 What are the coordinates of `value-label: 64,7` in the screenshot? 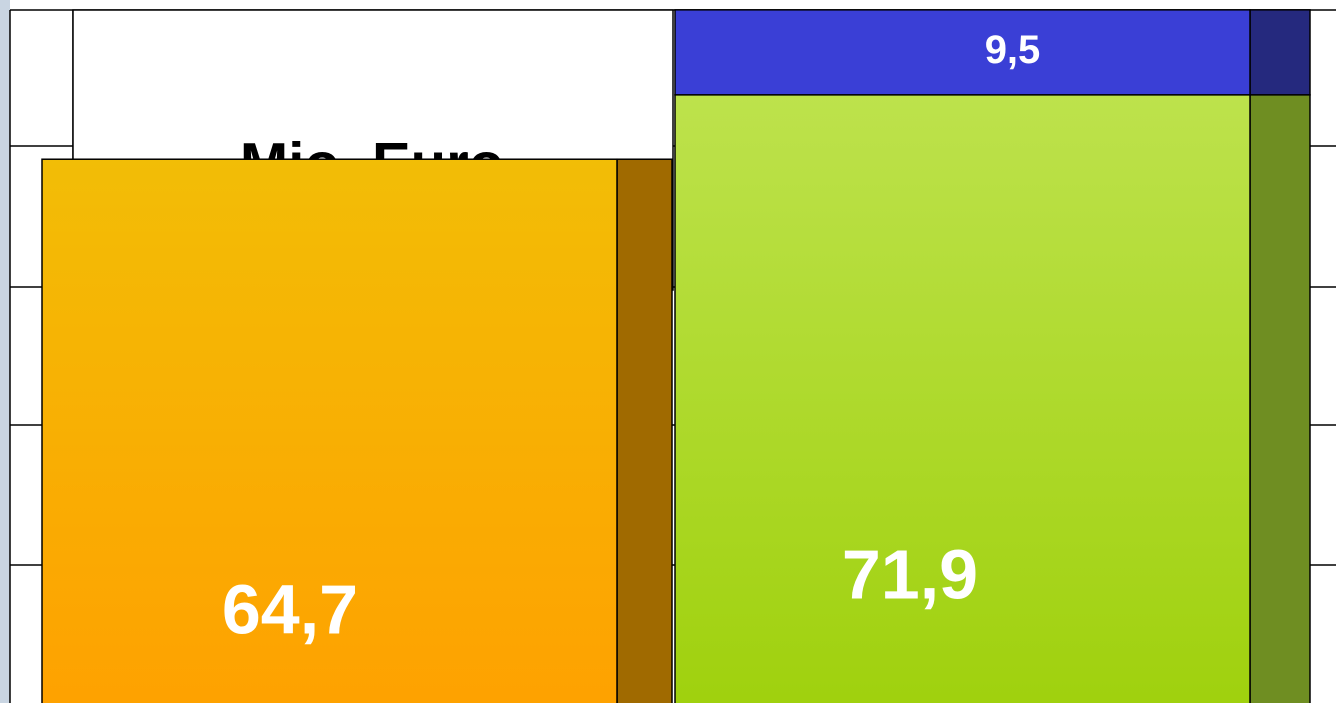 It's located at (290, 609).